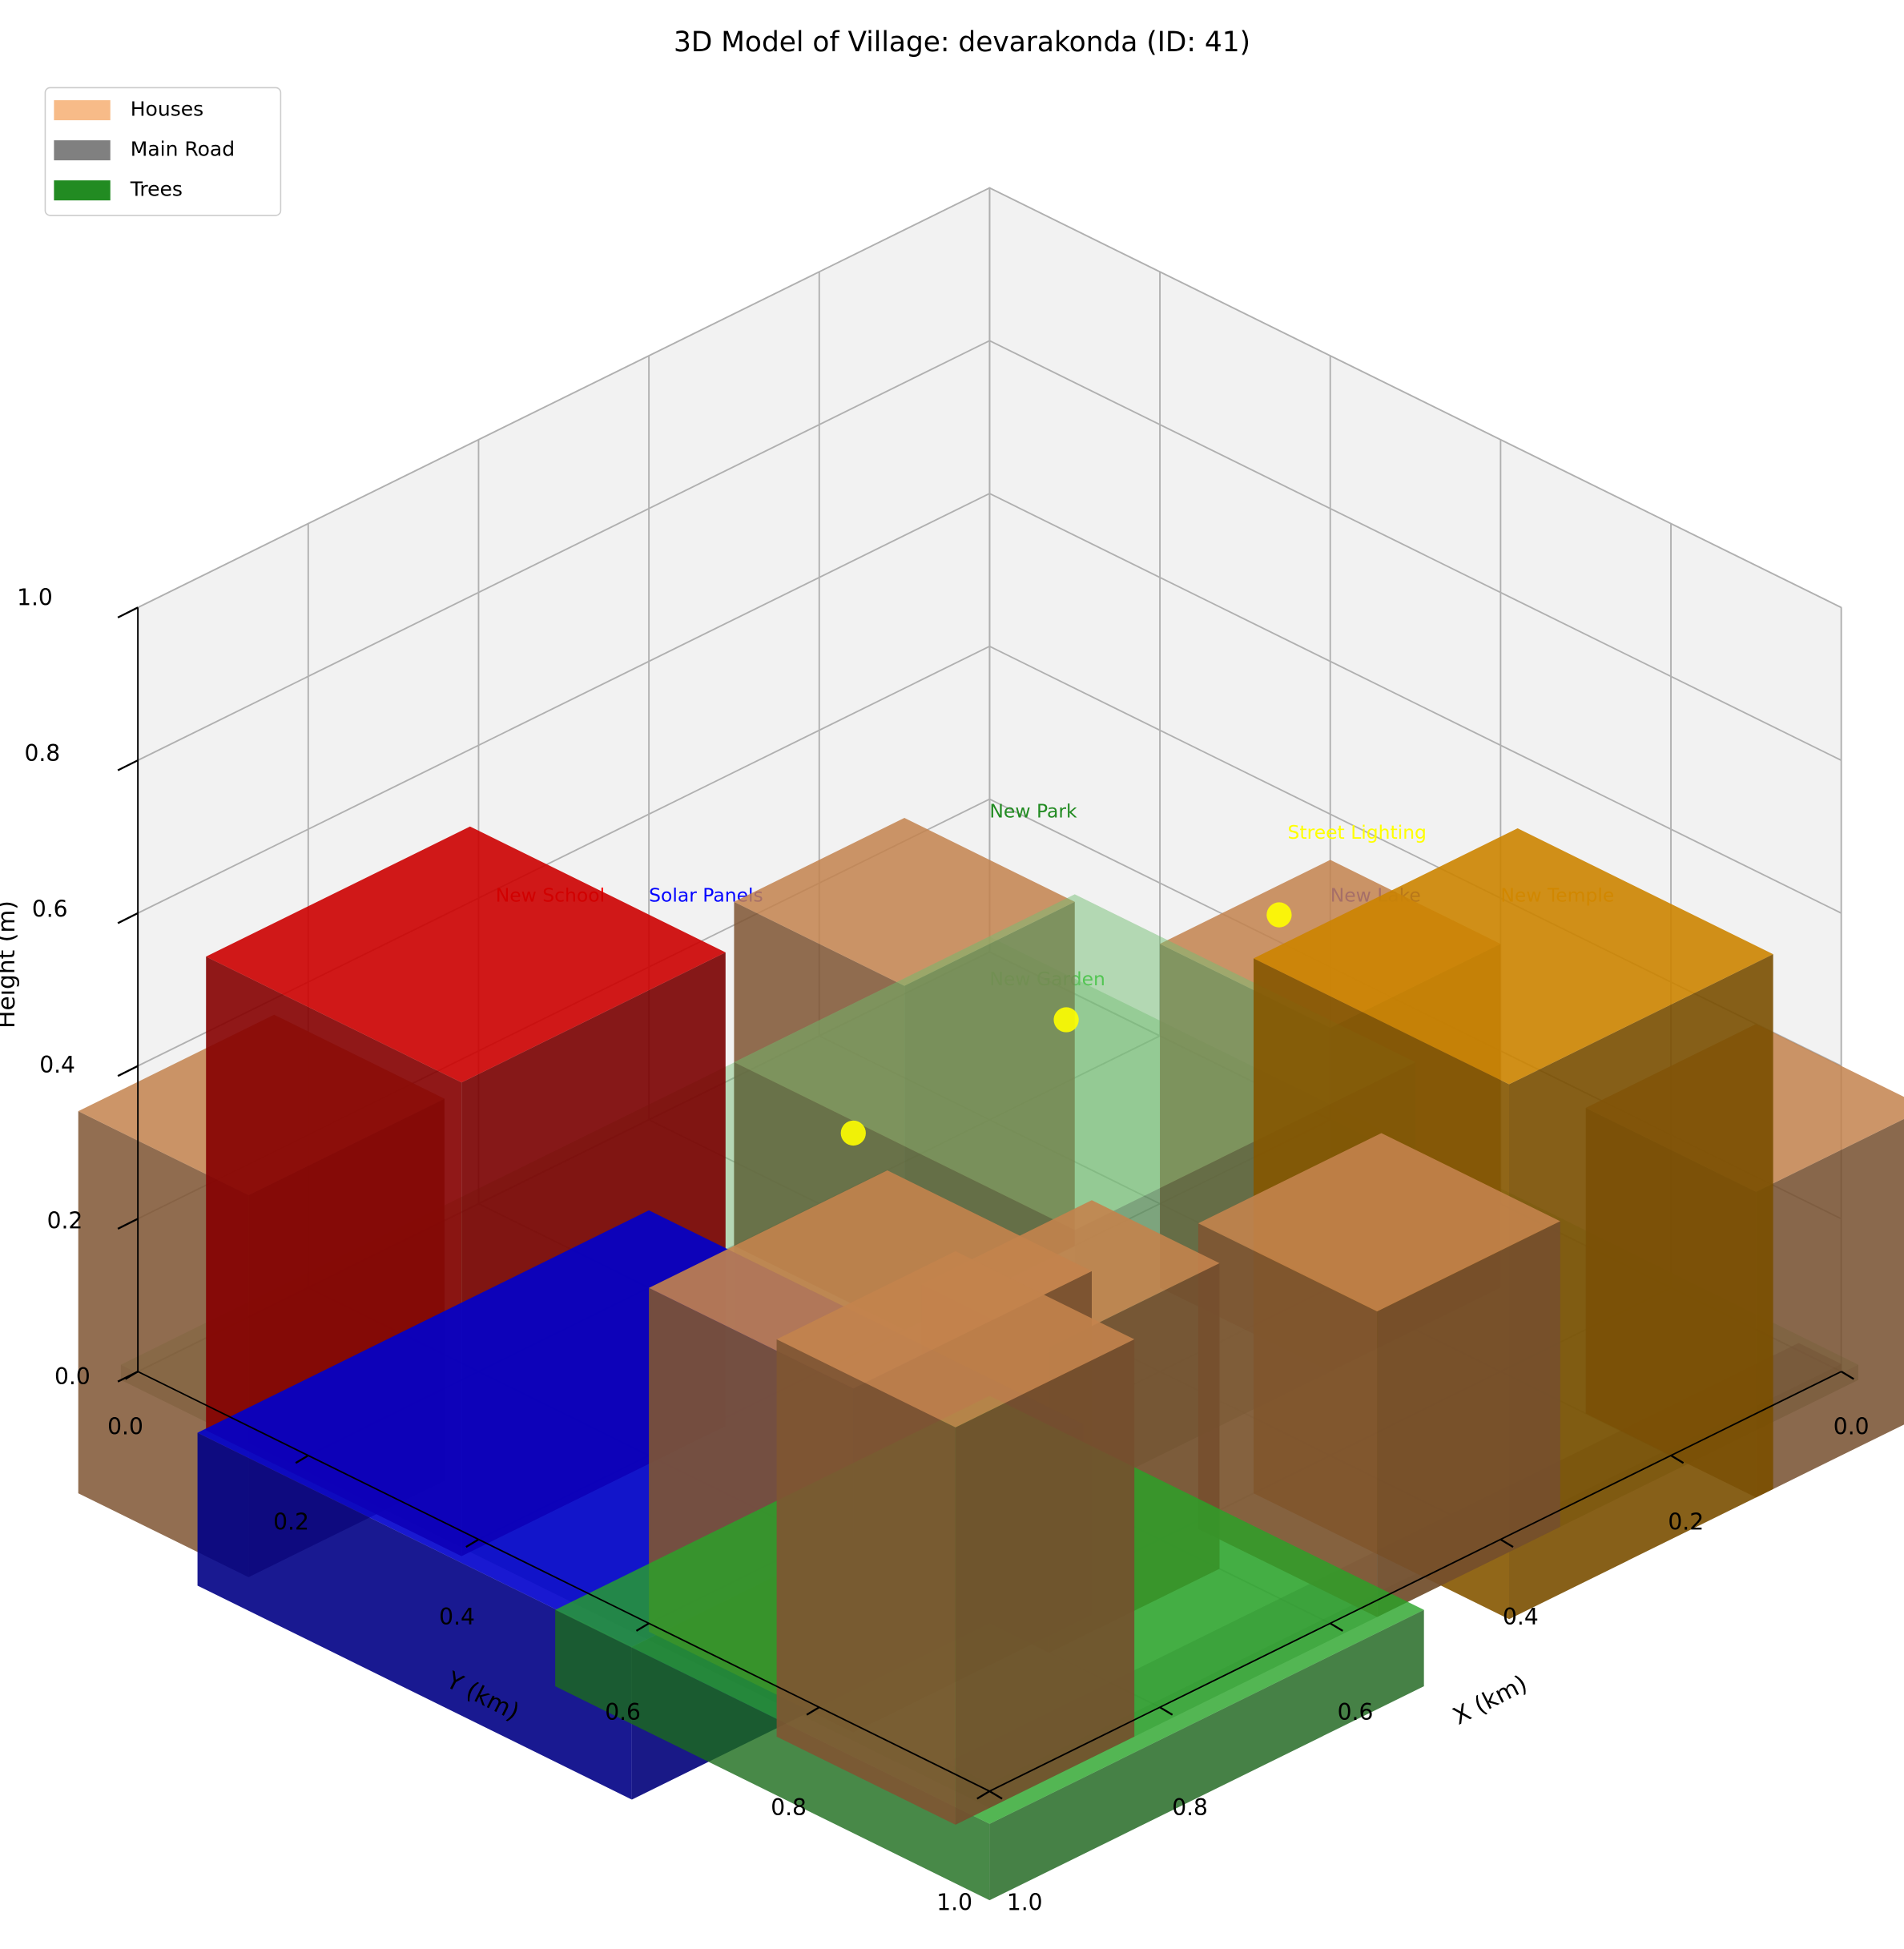 This screenshot has height=1949, width=1904. What do you see at coordinates (1852, 1427) in the screenshot?
I see `x-tick-label: 0.0` at bounding box center [1852, 1427].